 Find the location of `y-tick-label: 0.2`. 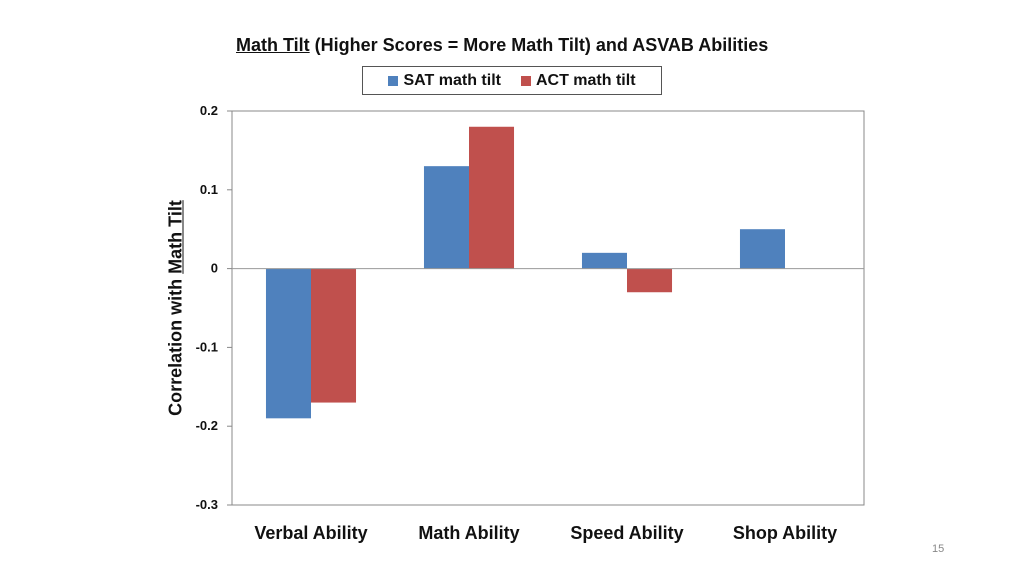

y-tick-label: 0.2 is located at coordinates (209, 110).